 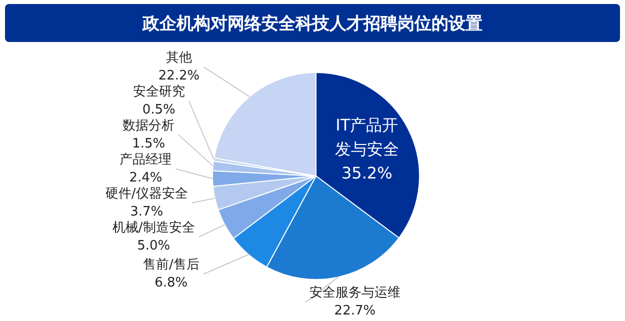 What do you see at coordinates (366, 137) in the screenshot?
I see `slice-label: IT产品开发与安全` at bounding box center [366, 137].